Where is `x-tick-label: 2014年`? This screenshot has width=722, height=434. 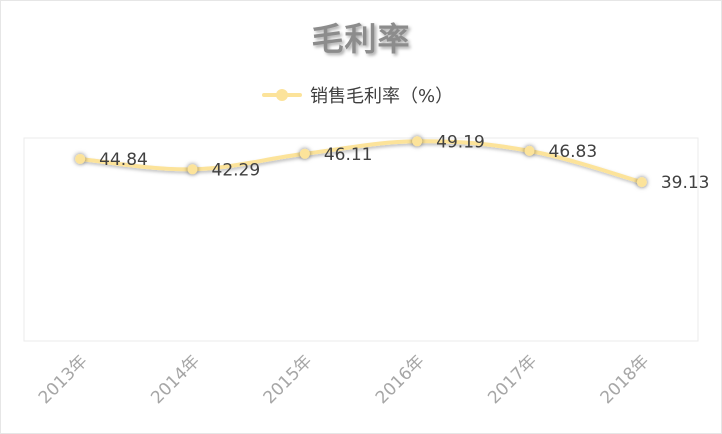 x-tick-label: 2014年 is located at coordinates (175, 379).